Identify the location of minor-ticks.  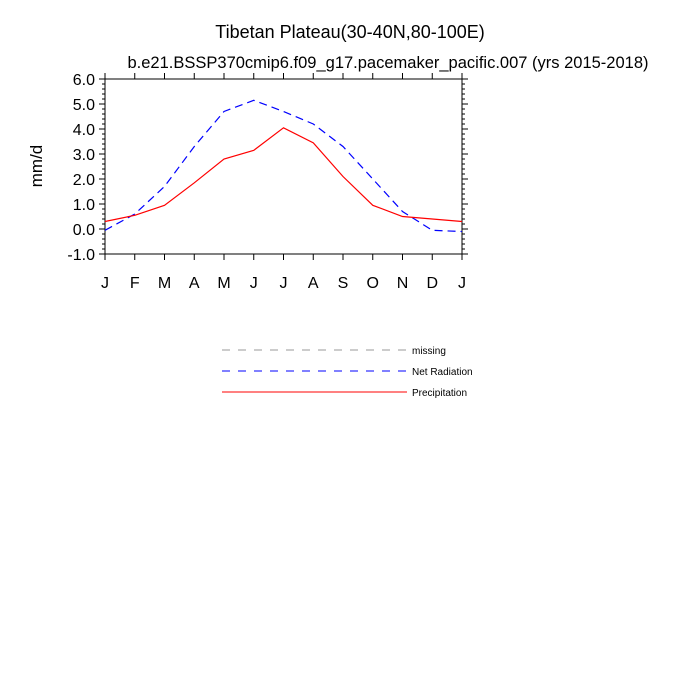
(283, 166).